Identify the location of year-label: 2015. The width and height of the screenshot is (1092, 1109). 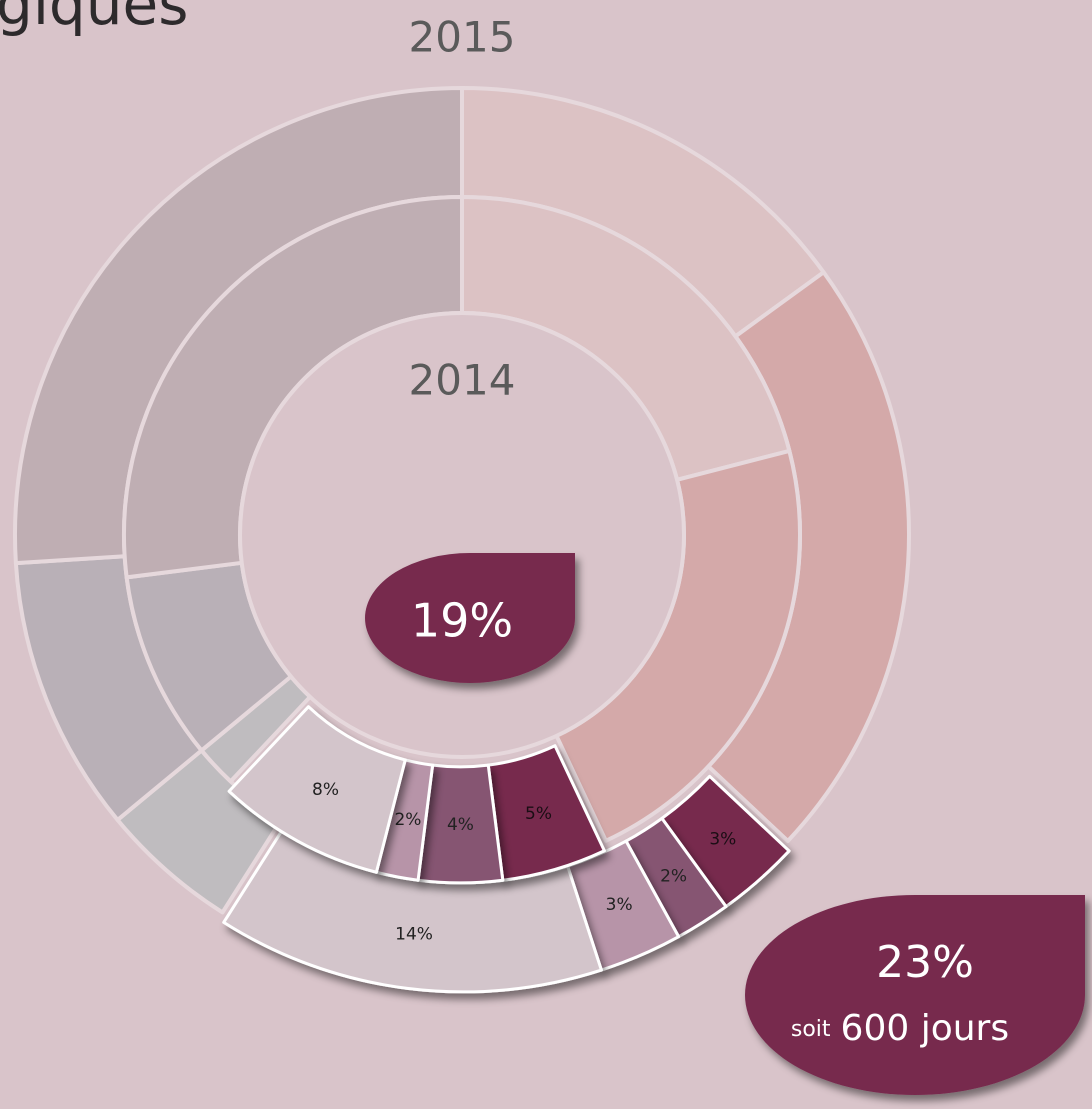
(462, 37).